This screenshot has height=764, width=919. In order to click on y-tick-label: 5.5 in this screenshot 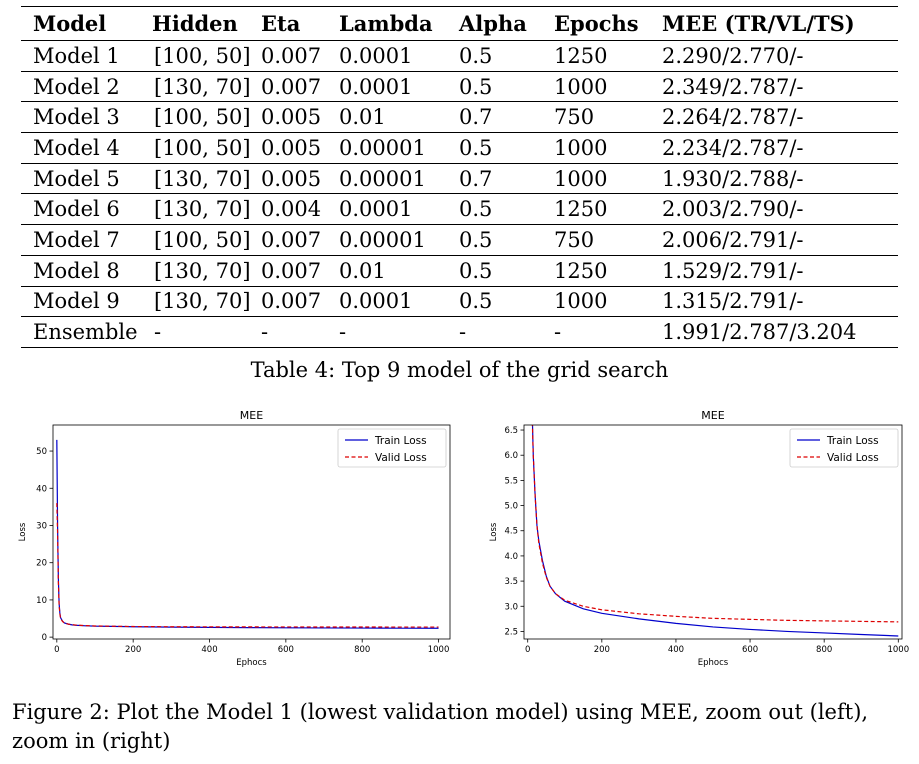, I will do `click(511, 481)`.